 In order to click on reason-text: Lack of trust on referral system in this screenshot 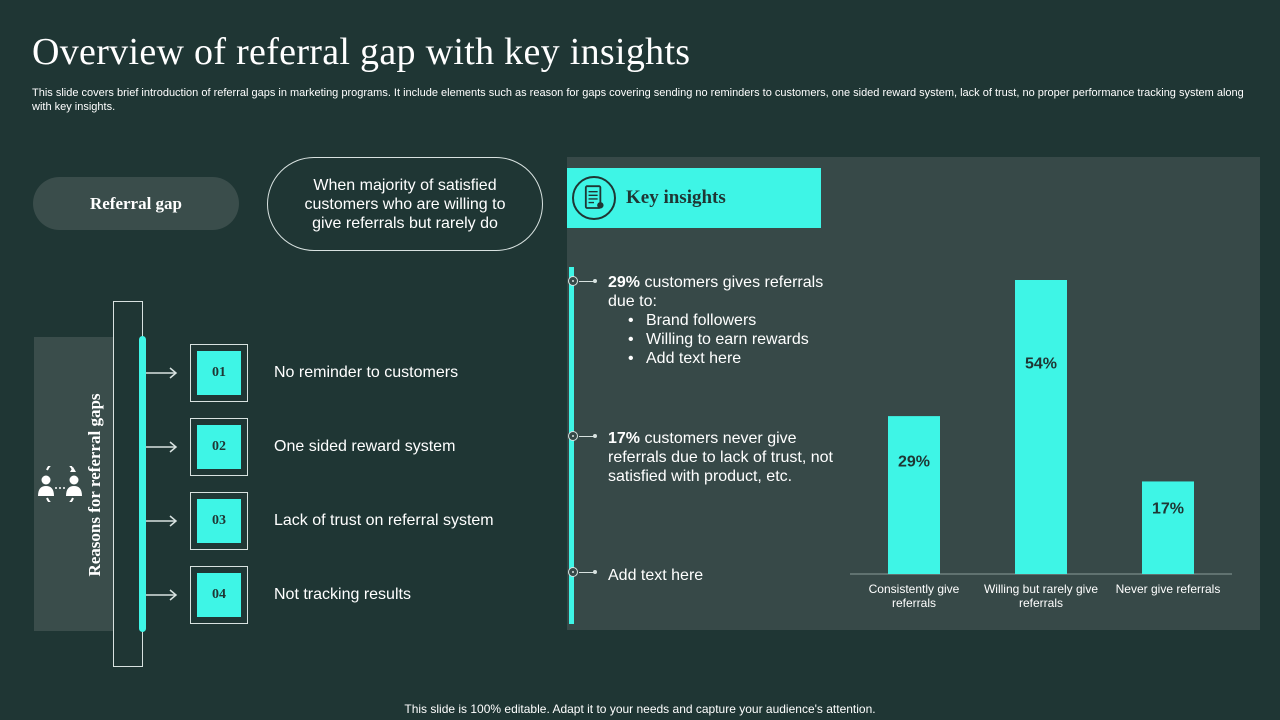, I will do `click(384, 520)`.